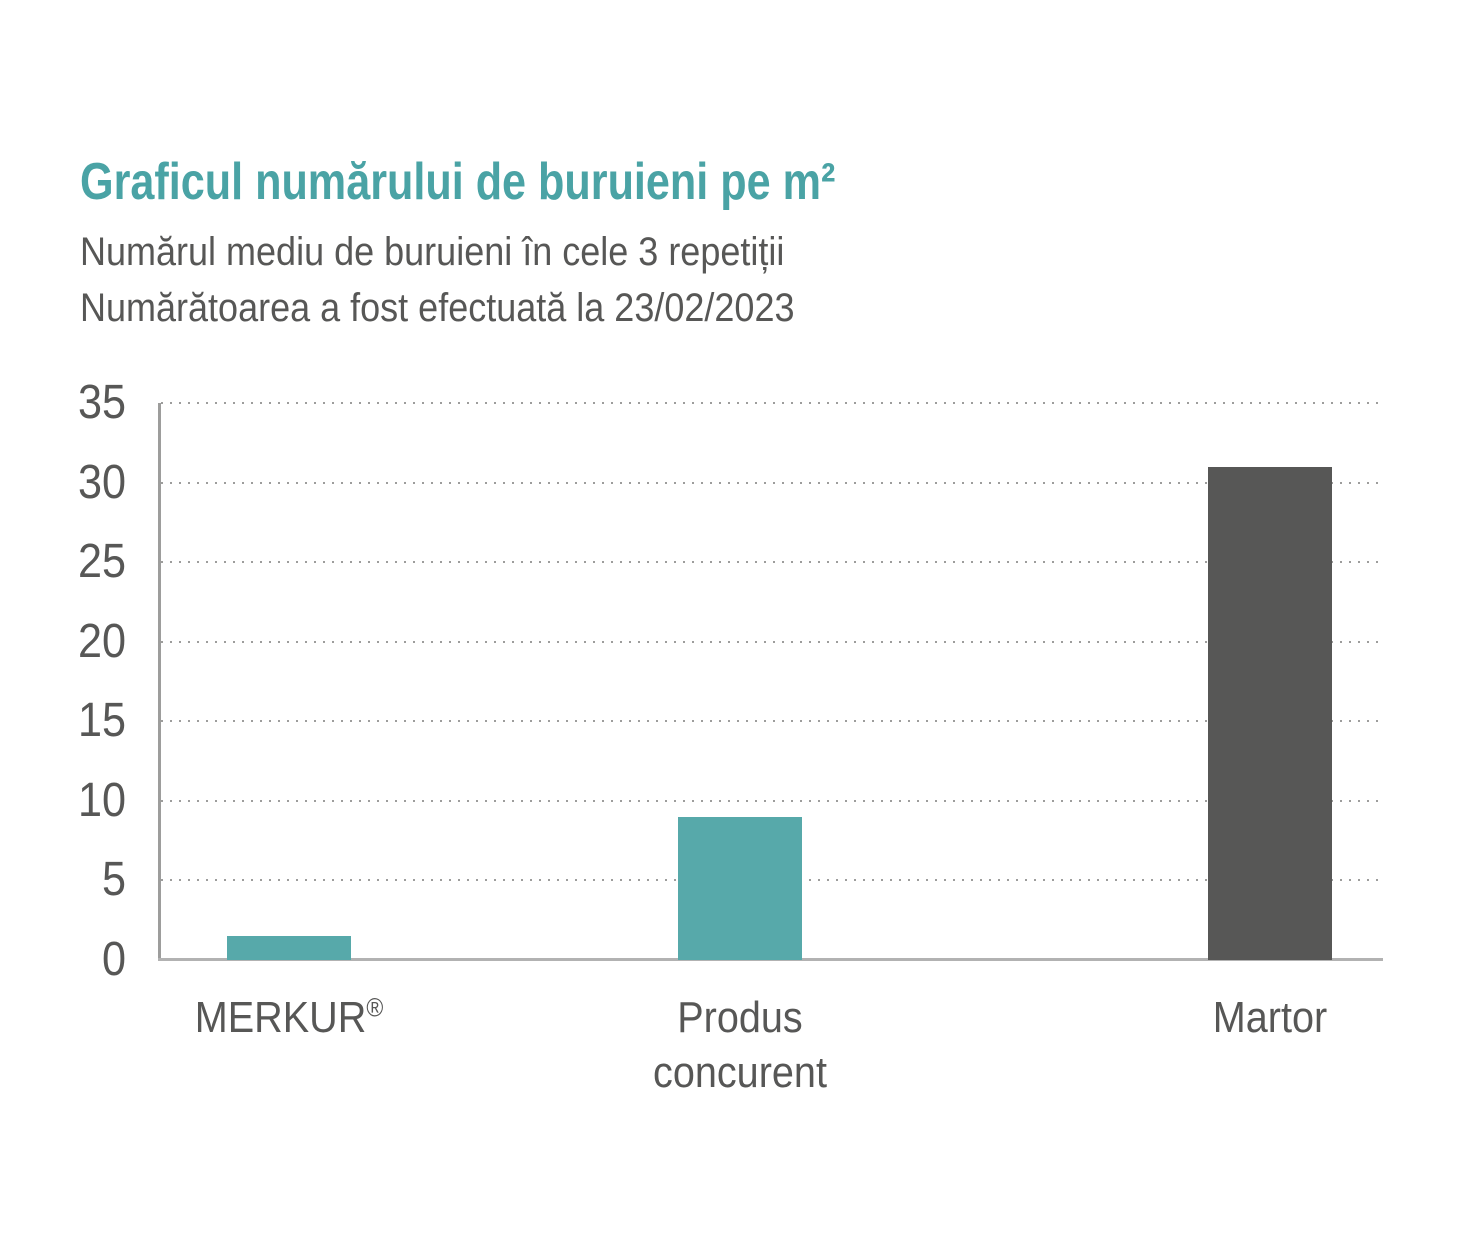  What do you see at coordinates (101, 721) in the screenshot?
I see `y-tick-label: 15` at bounding box center [101, 721].